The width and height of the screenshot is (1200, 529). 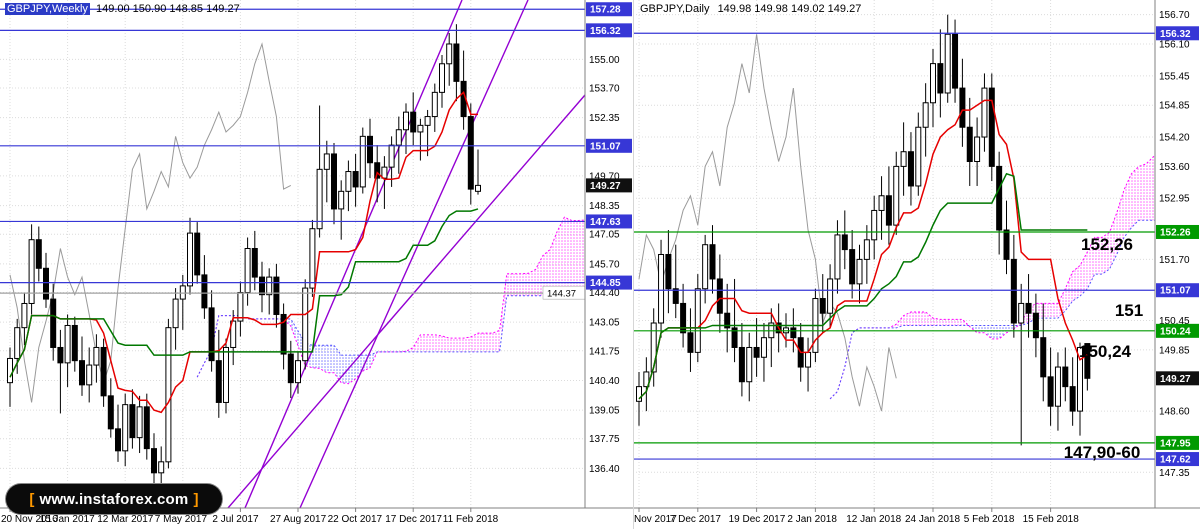 I want to click on price-axis-label: 149.85, so click(x=1174, y=350).